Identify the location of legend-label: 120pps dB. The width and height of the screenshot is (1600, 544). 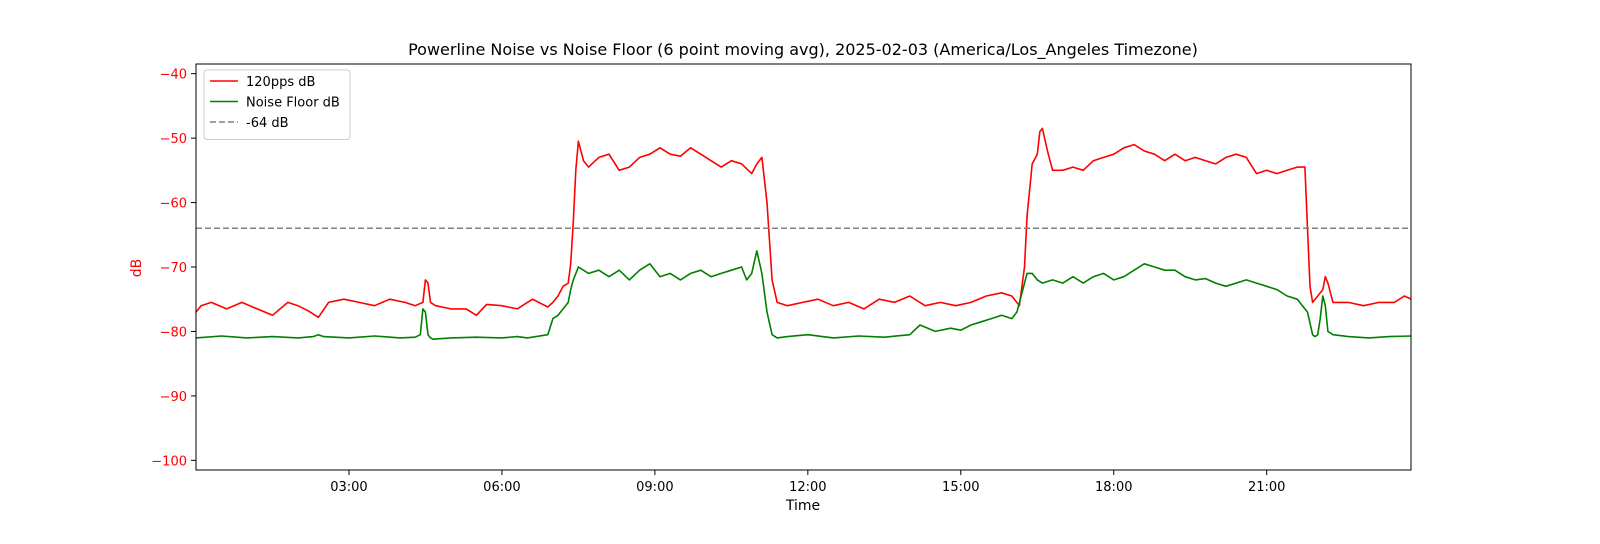
(280, 82).